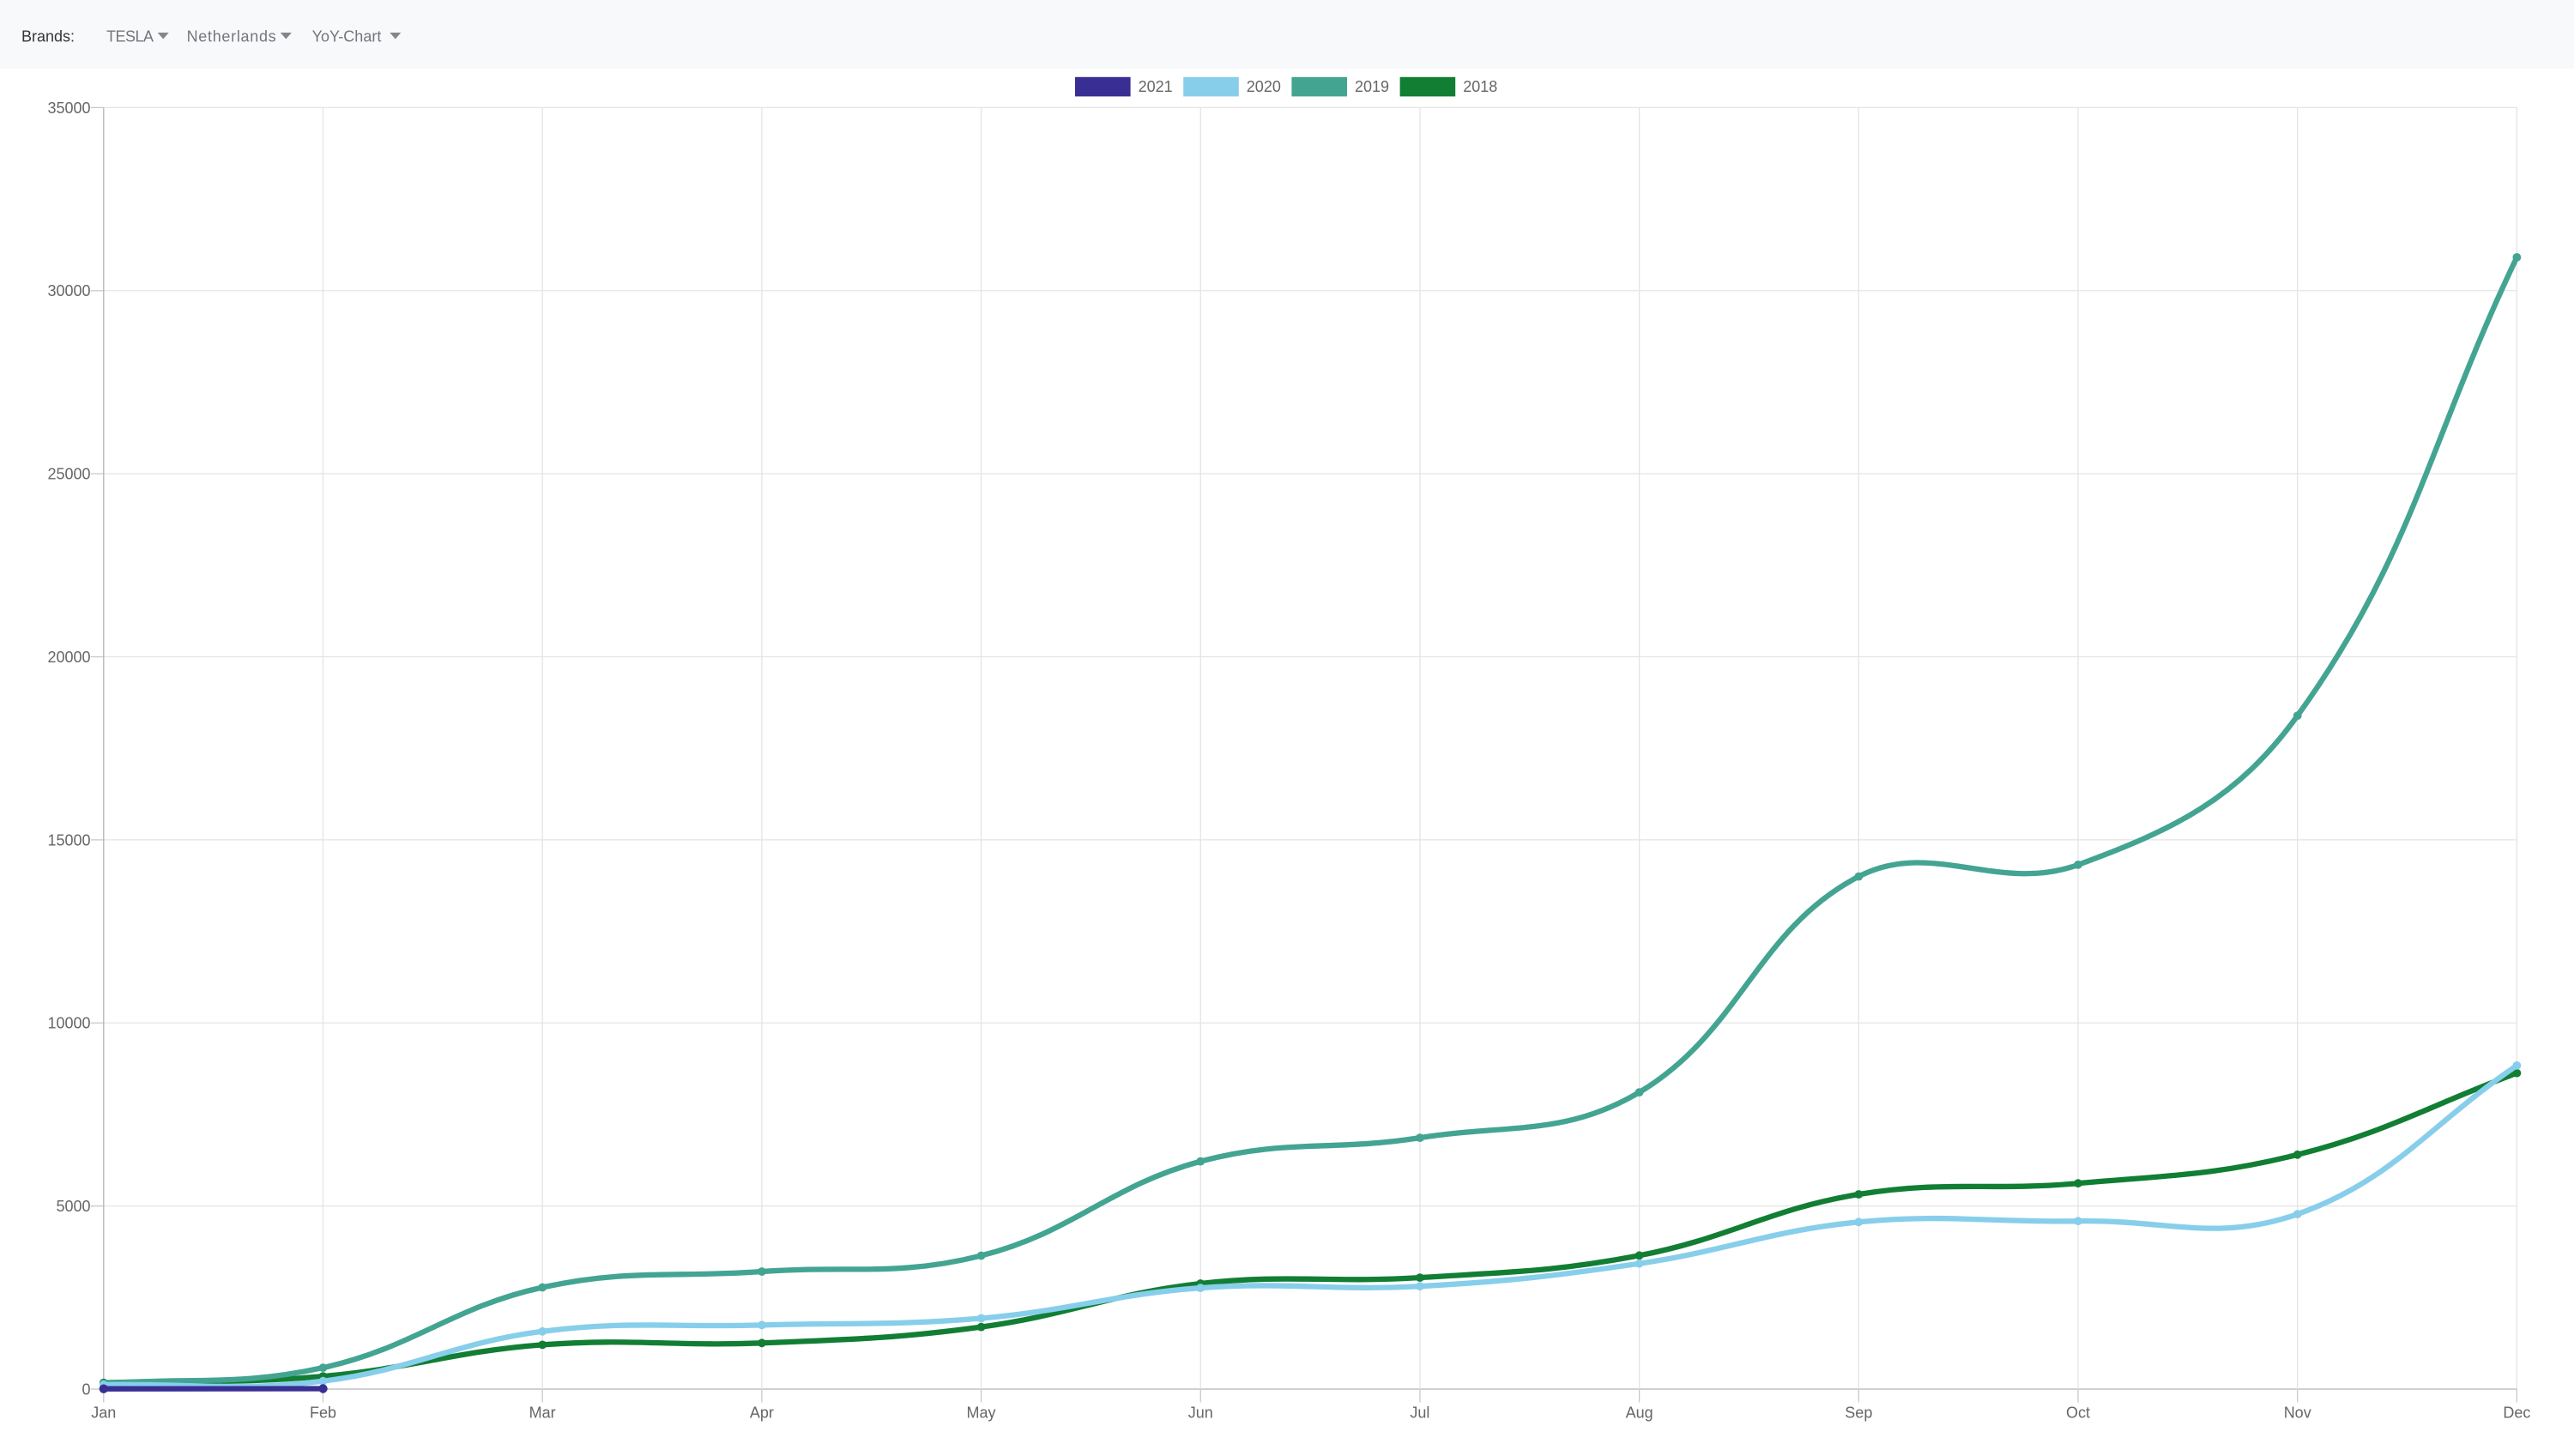 The image size is (2574, 1456). Describe the element at coordinates (1639, 1413) in the screenshot. I see `svg-text: Aug` at that location.